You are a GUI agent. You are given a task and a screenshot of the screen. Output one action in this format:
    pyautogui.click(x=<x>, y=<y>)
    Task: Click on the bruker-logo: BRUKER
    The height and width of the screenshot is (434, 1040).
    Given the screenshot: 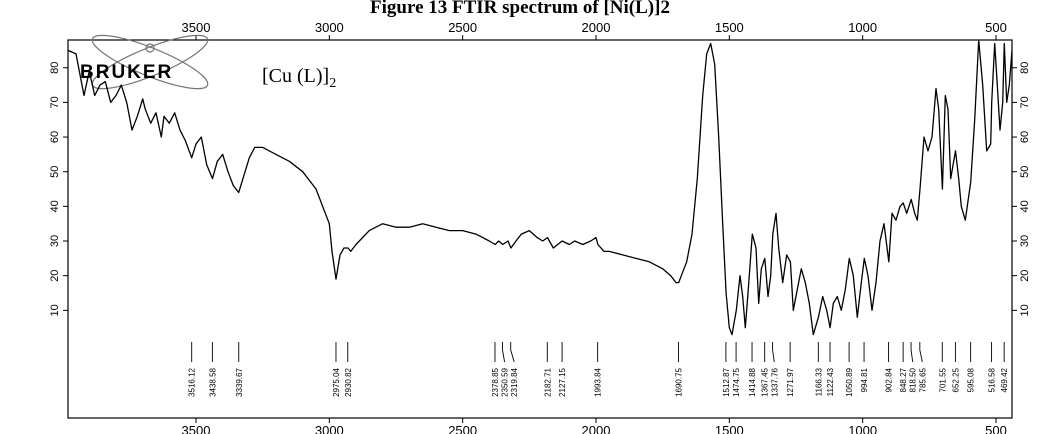 What is the action you would take?
    pyautogui.click(x=144, y=62)
    